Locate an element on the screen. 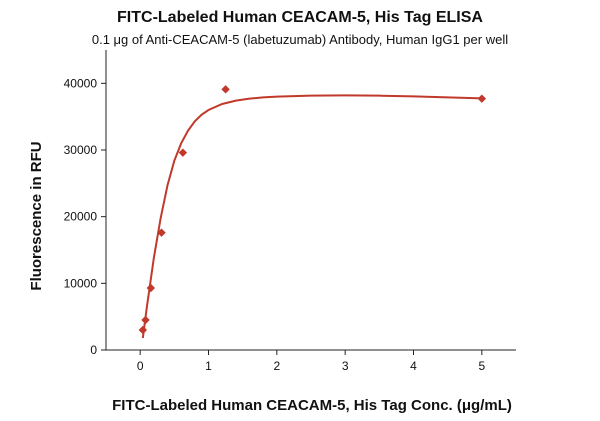  y-tick-label: 0 is located at coordinates (93, 350).